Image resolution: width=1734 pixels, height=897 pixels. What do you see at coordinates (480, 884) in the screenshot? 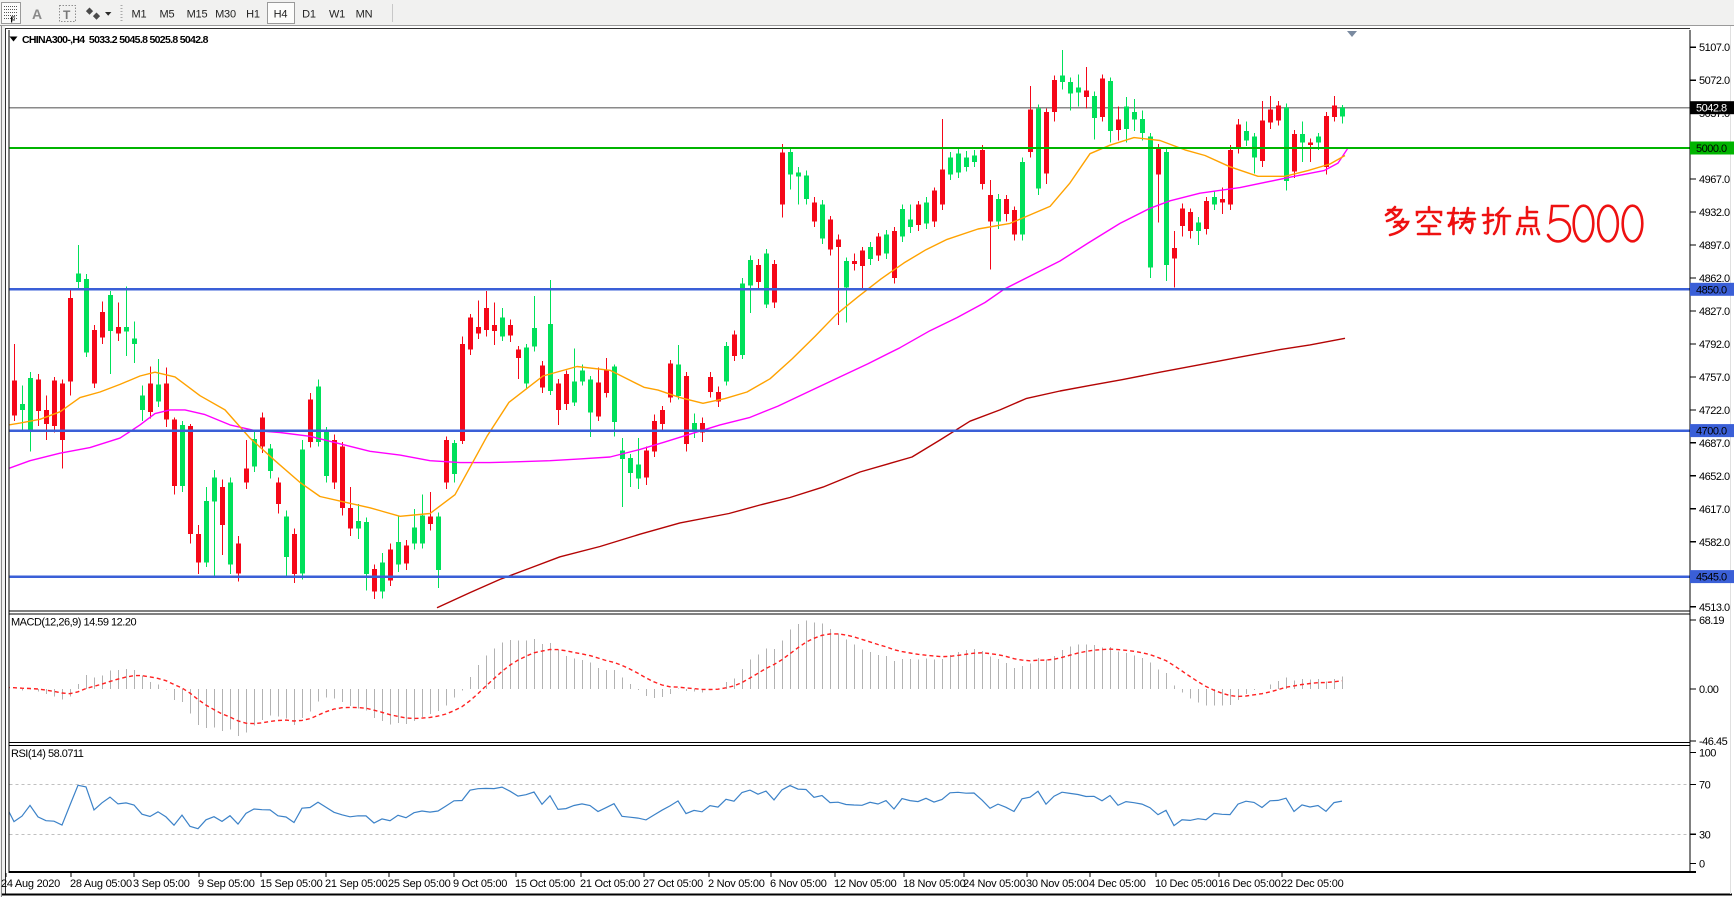
I see `svg-text: 9 Oct 05:00` at bounding box center [480, 884].